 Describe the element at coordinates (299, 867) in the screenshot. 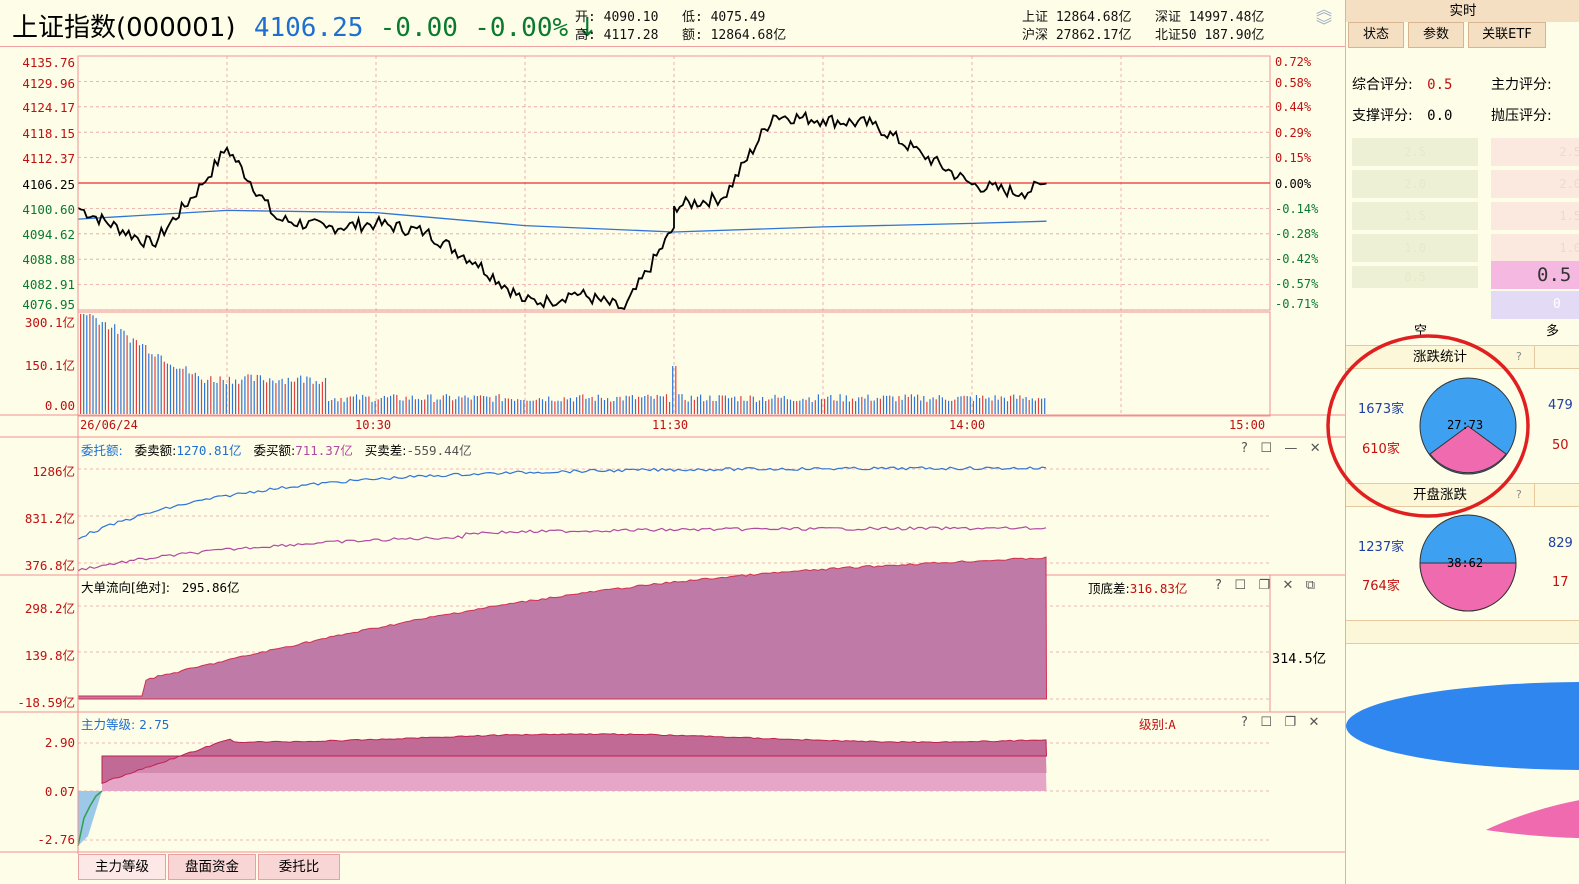

I see `tab-entrust-ratio: 委托比` at that location.